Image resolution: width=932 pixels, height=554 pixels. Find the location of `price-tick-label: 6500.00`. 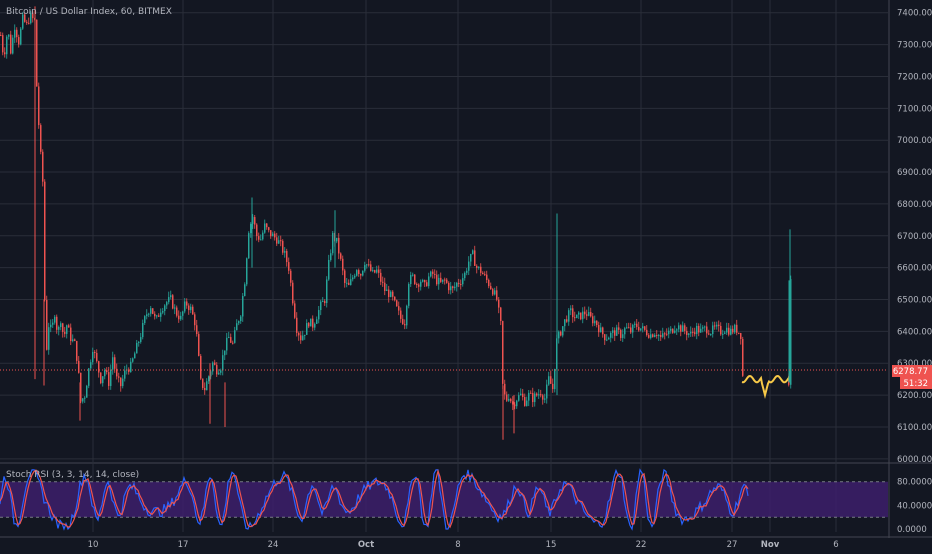

price-tick-label: 6500.00 is located at coordinates (914, 301).